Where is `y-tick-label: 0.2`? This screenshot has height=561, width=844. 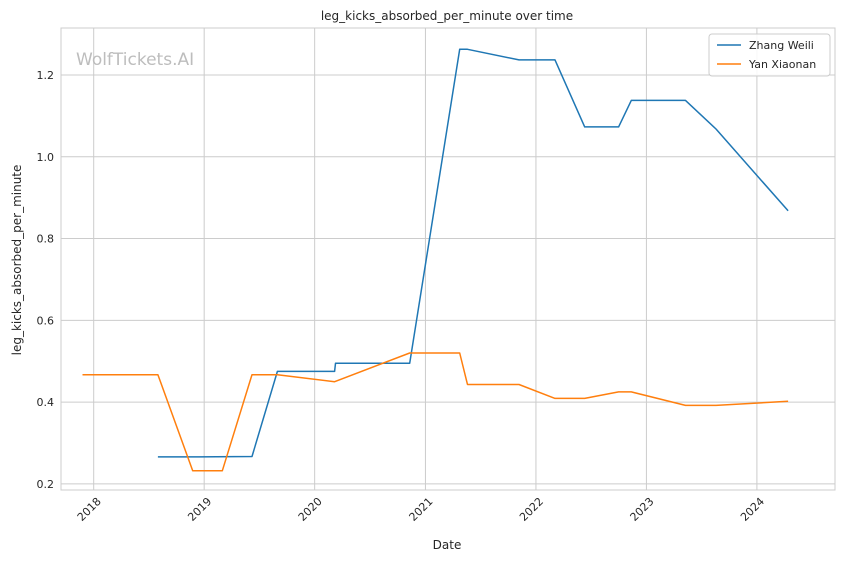 y-tick-label: 0.2 is located at coordinates (46, 484).